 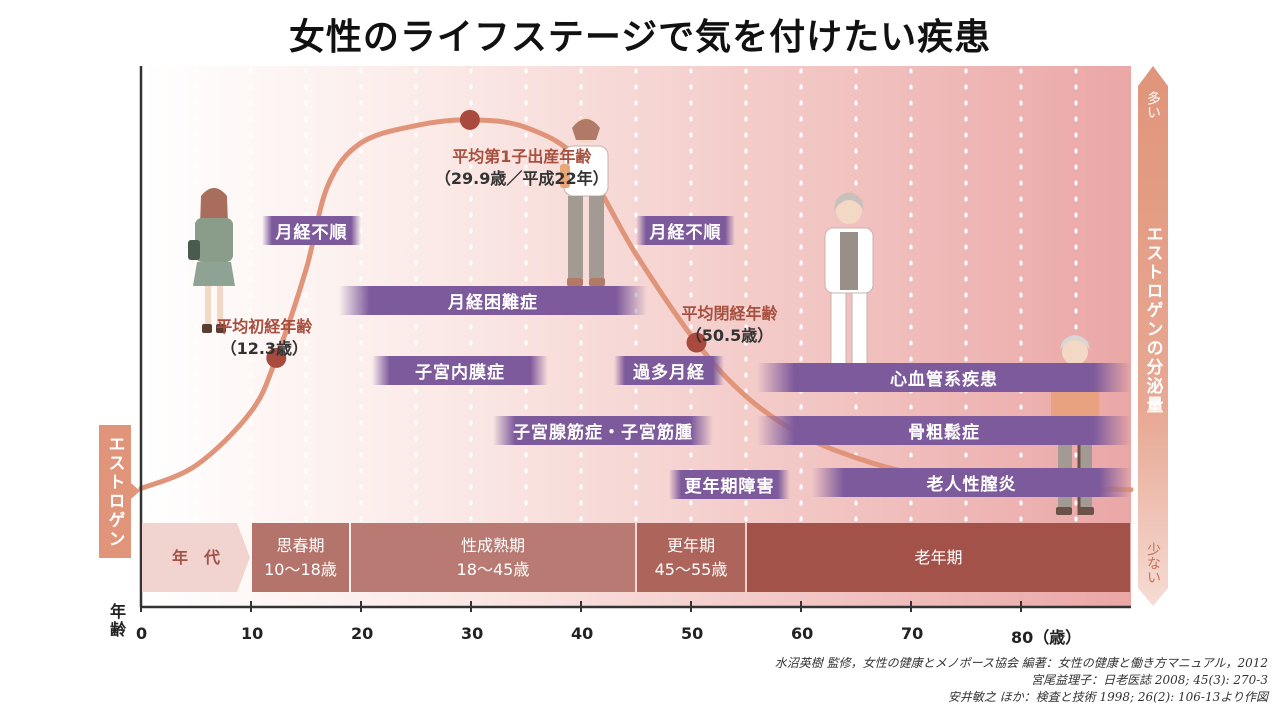 I want to click on disease-bar: 月経困難症, so click(x=493, y=300).